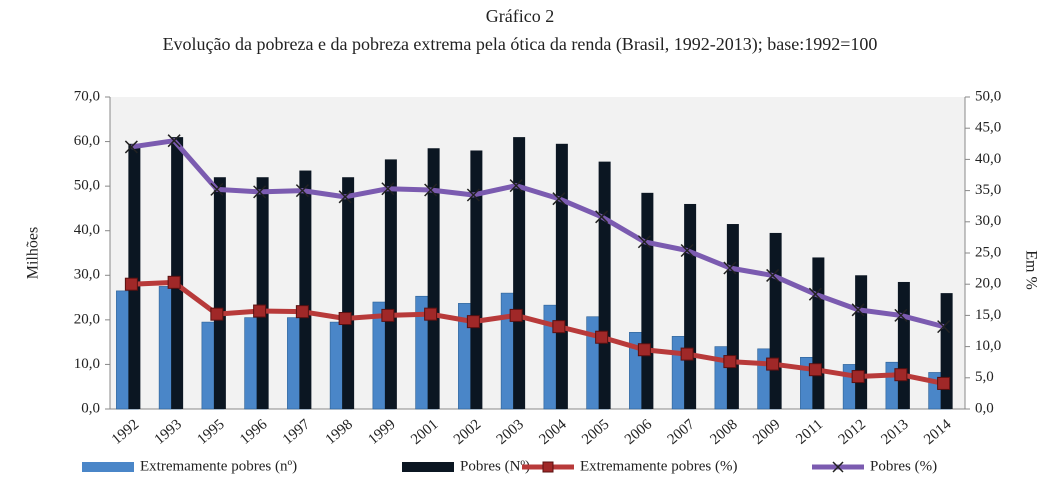 The image size is (1041, 480). What do you see at coordinates (510, 432) in the screenshot?
I see `x-tick-label: 2003` at bounding box center [510, 432].